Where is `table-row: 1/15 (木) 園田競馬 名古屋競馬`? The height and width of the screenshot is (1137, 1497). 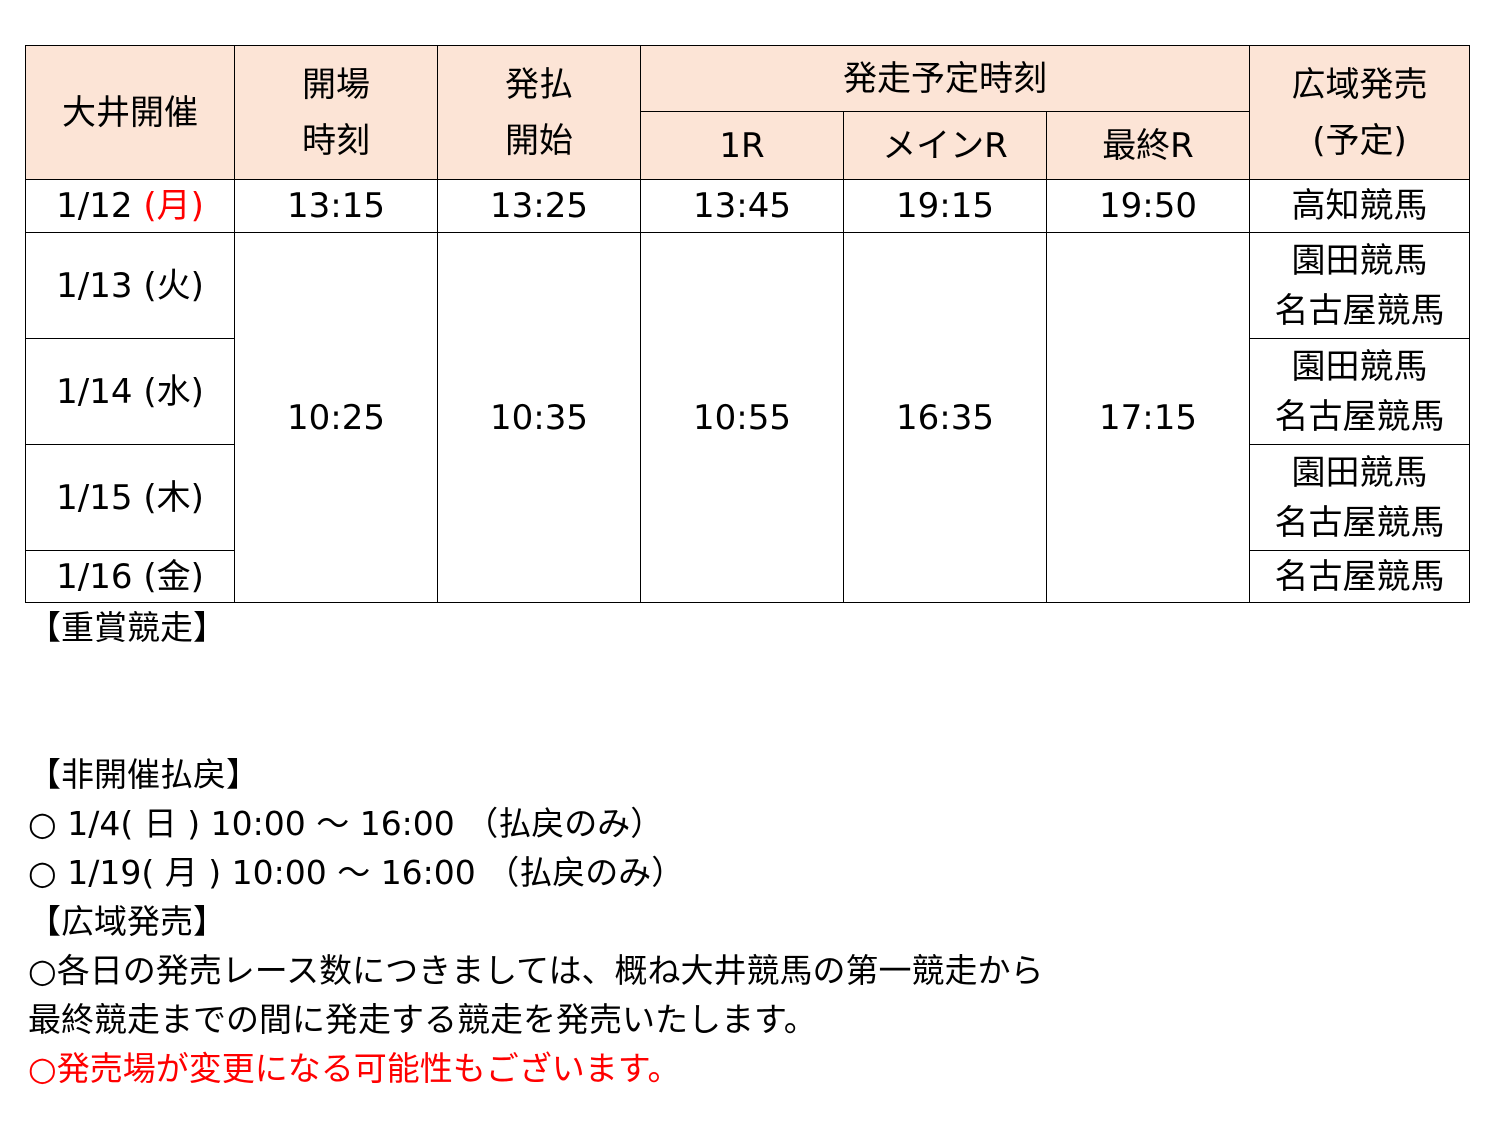 table-row: 1/15 (木) 園田競馬 名古屋競馬 is located at coordinates (747, 497).